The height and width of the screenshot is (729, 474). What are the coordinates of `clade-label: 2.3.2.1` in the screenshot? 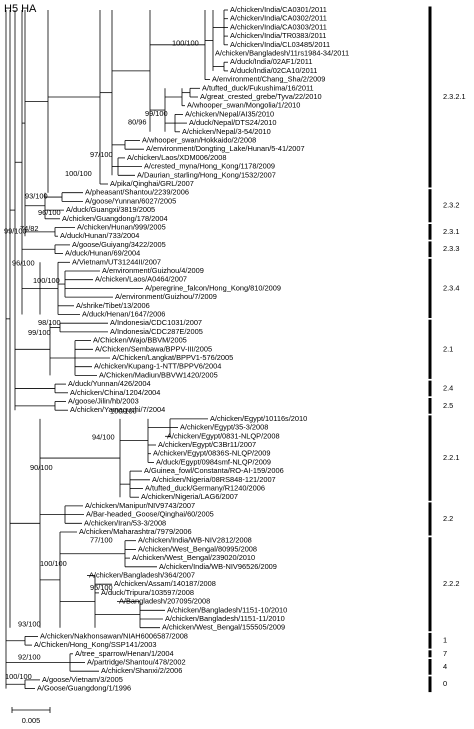 It's located at (454, 96).